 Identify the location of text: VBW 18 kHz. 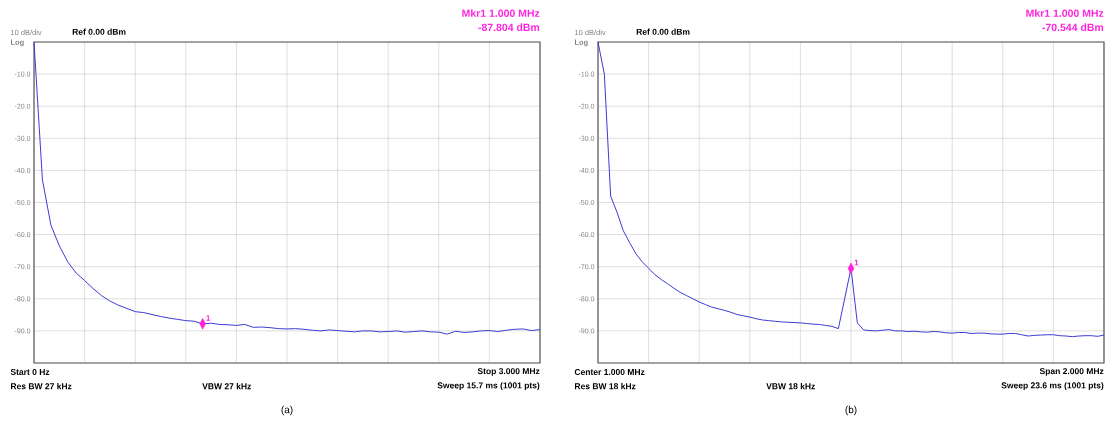
(790, 386).